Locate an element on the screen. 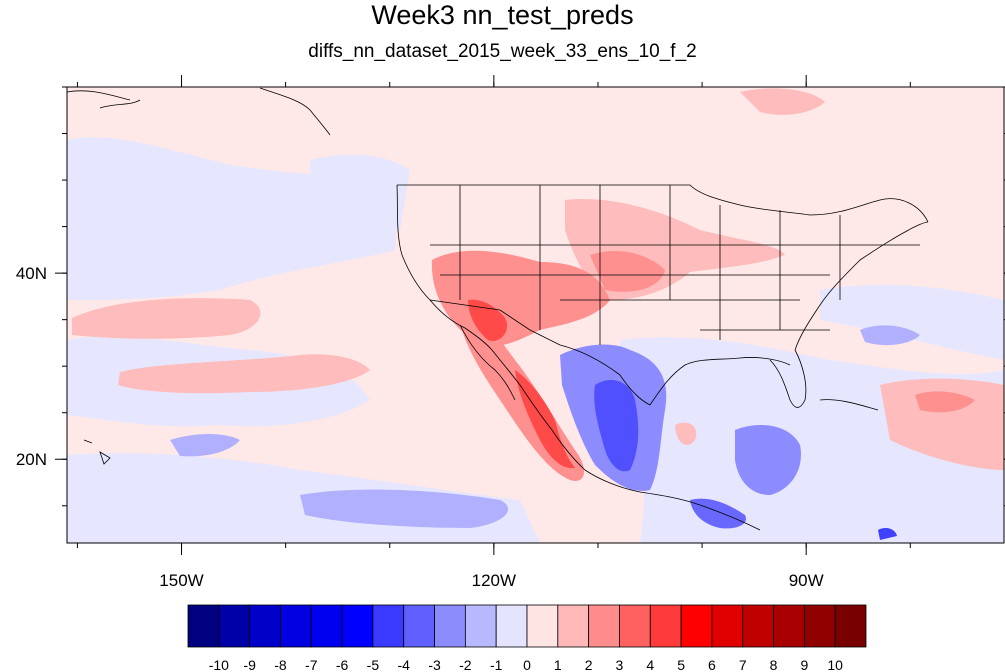 The height and width of the screenshot is (672, 1005). colorbar-label: 5 is located at coordinates (681, 664).